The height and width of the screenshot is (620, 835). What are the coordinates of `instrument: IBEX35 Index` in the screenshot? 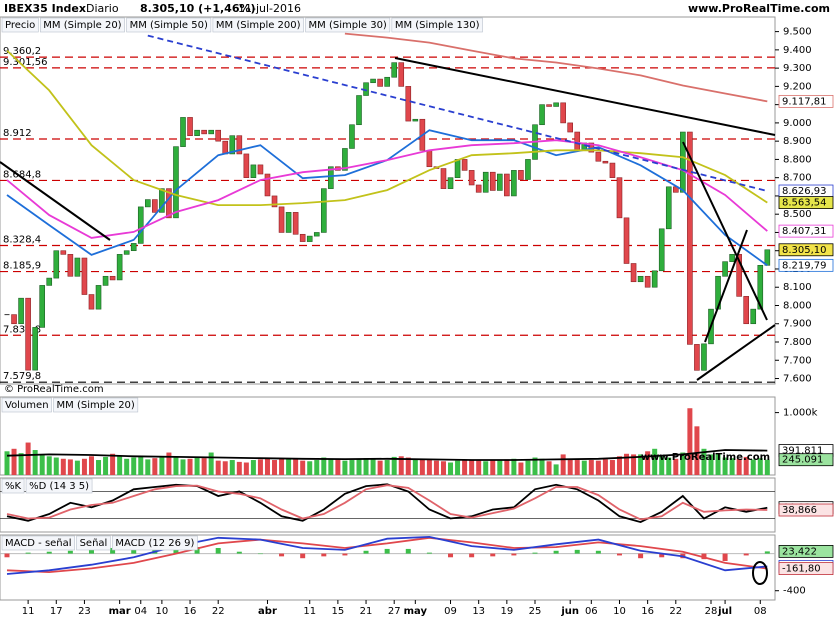 It's located at (45, 8).